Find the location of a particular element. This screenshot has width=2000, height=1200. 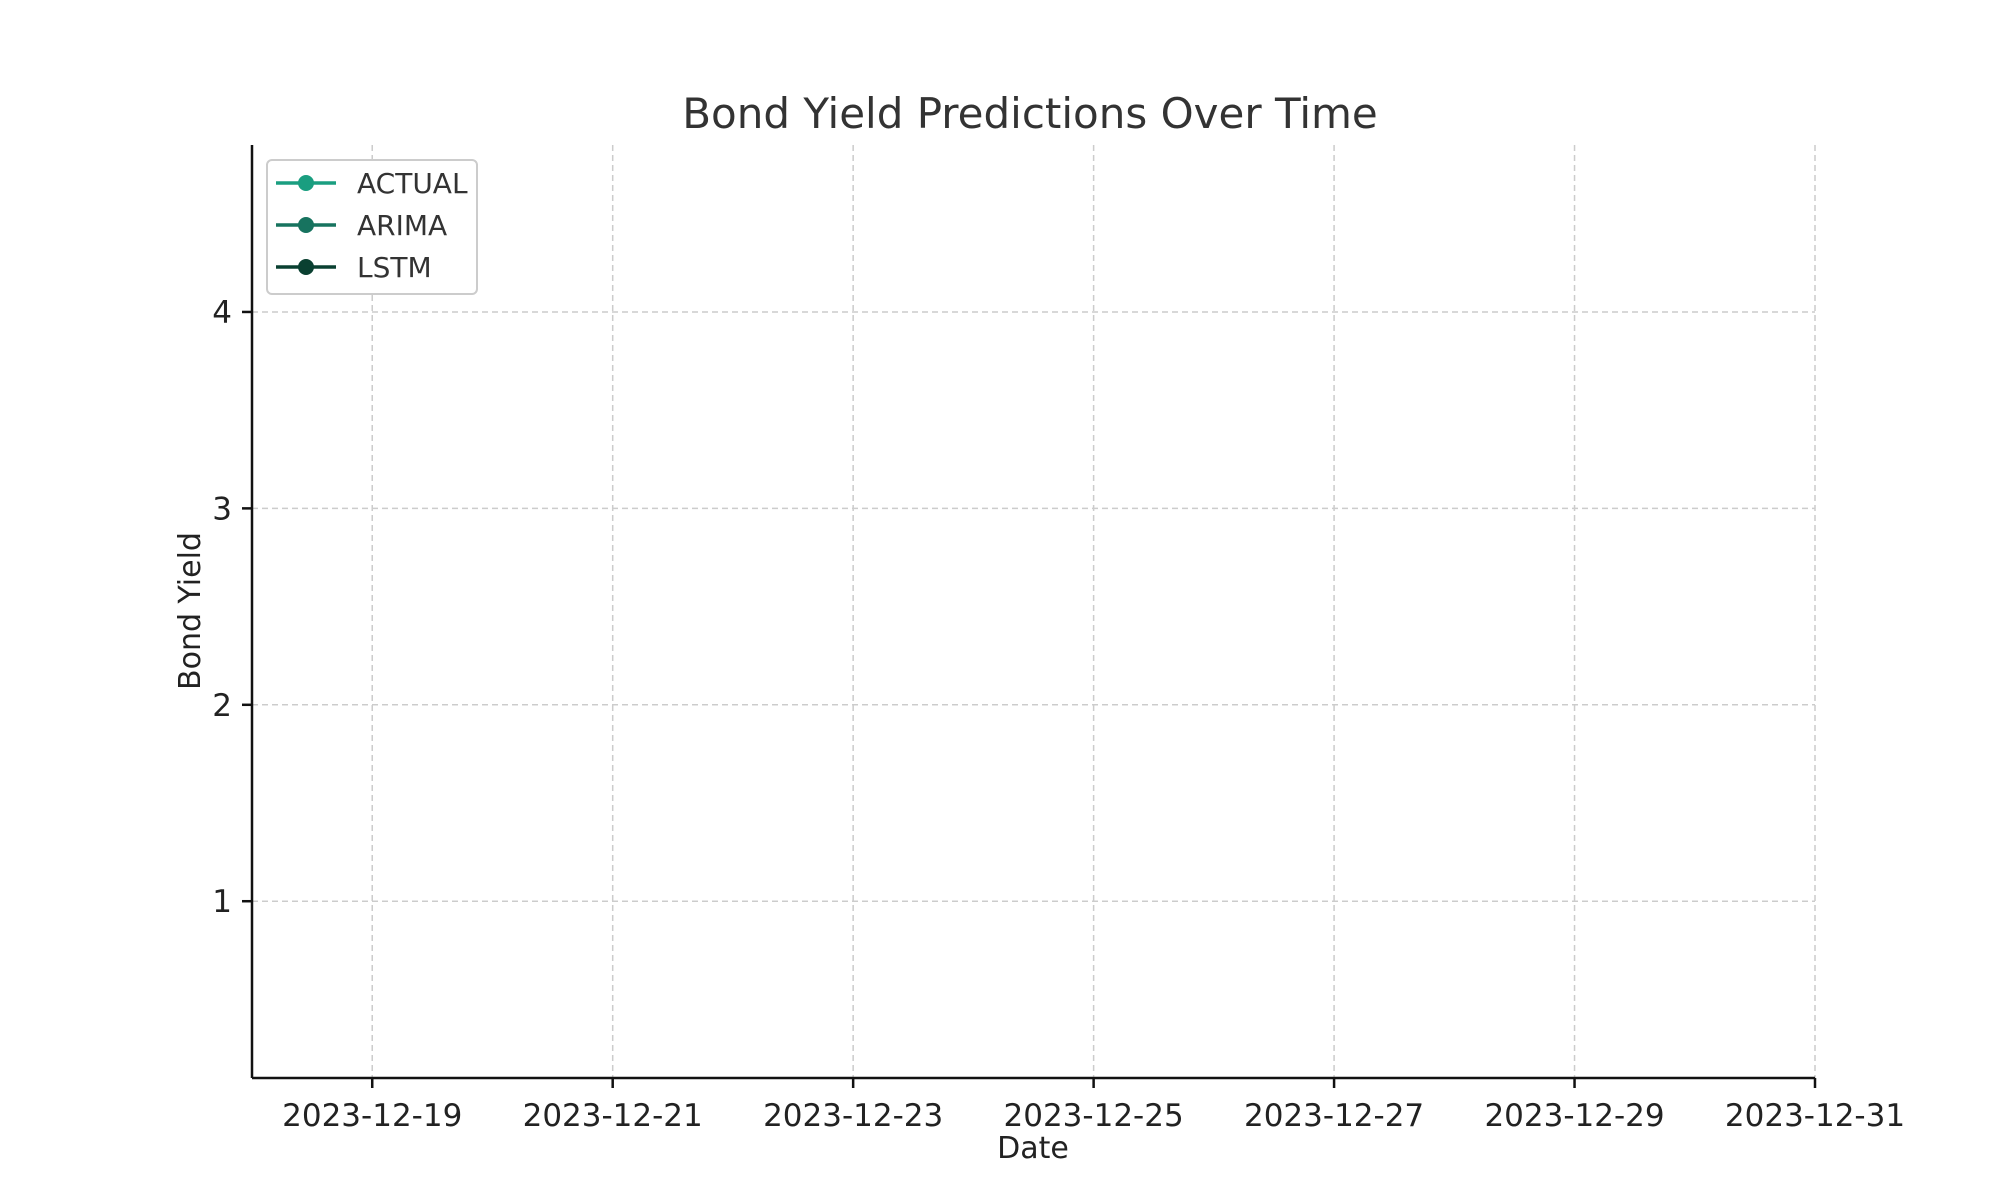

legend-items: ACTUAL ARIMA LSTM is located at coordinates (372, 225).